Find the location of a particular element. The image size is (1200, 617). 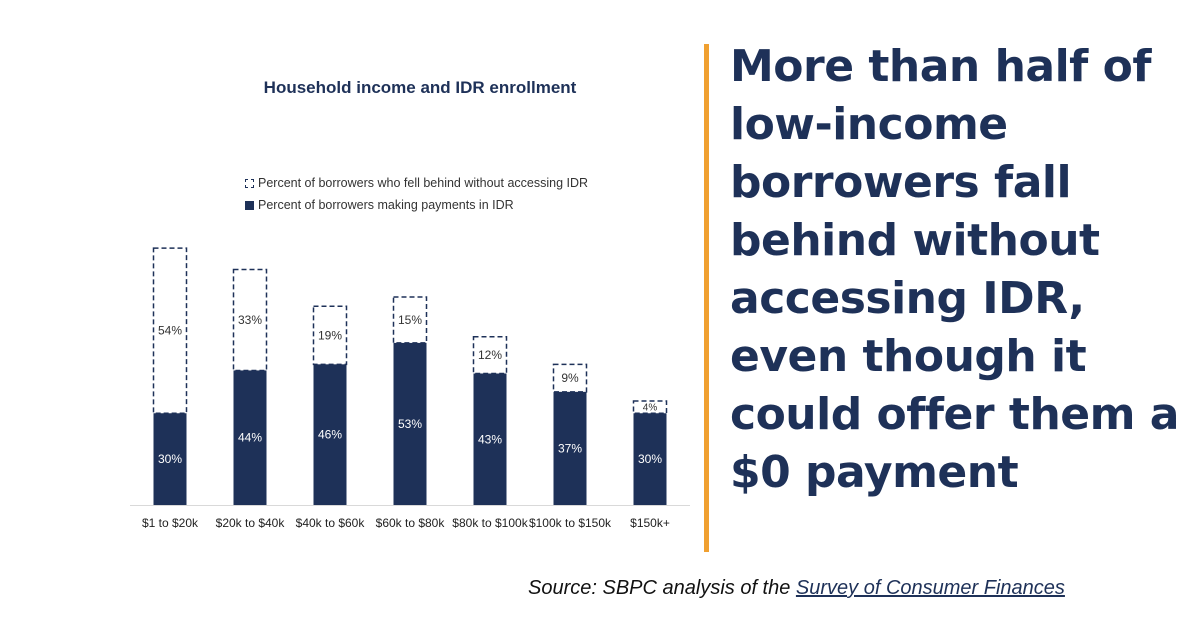

data-label-fell-behind-6: 4% is located at coordinates (650, 407).